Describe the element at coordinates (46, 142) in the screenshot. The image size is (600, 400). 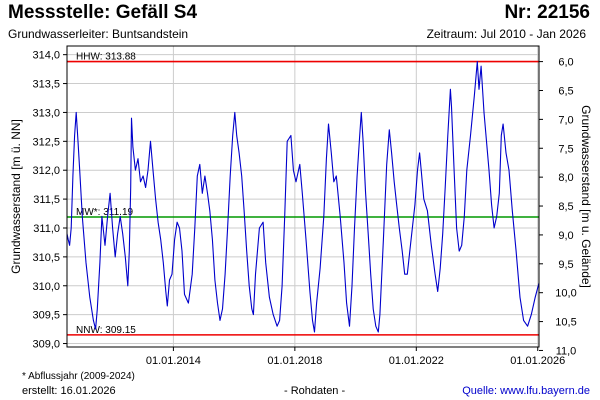
I see `y-tick-label: 312,5` at that location.